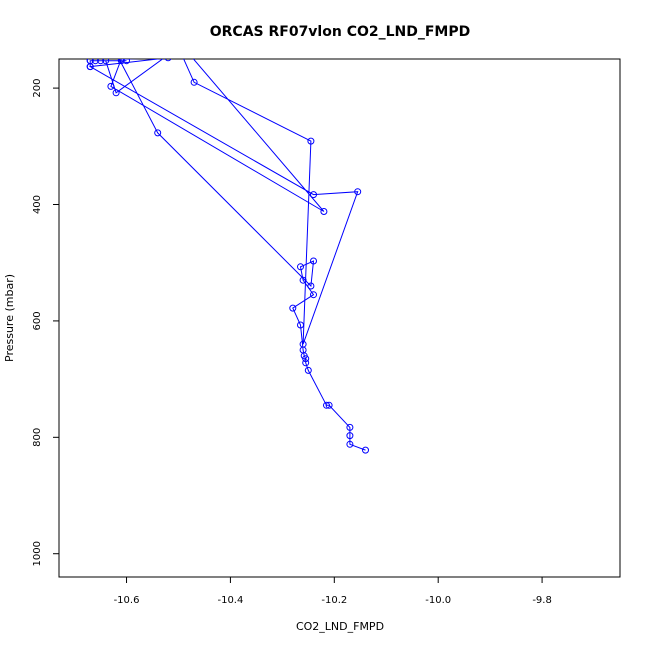 The width and height of the screenshot is (650, 650). I want to click on y-tick-label: 600, so click(37, 320).